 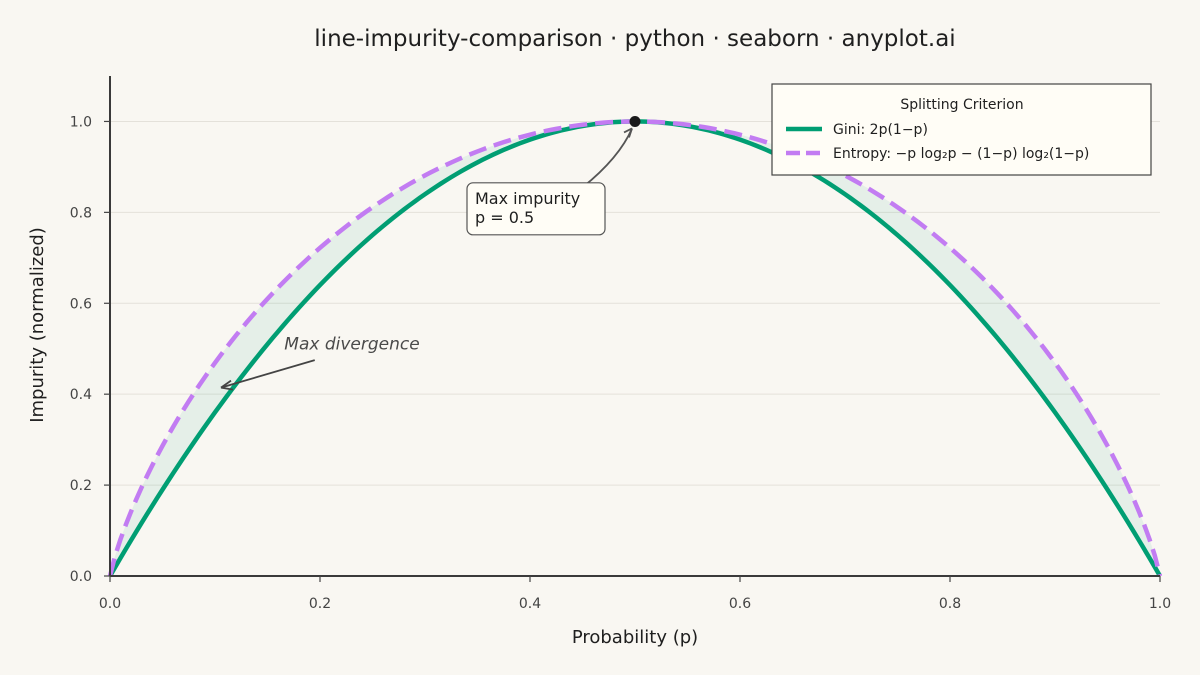 What do you see at coordinates (635, 121) in the screenshot?
I see `max-impurity-marker` at bounding box center [635, 121].